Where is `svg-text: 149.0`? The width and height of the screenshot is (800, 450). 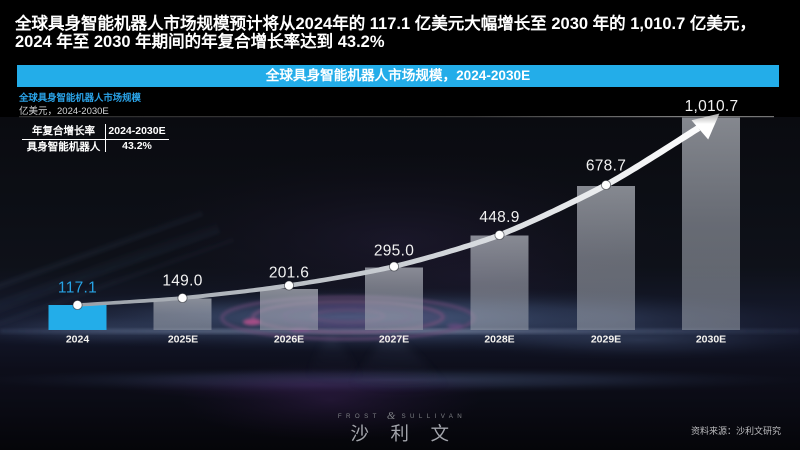 svg-text: 149.0 is located at coordinates (182, 281).